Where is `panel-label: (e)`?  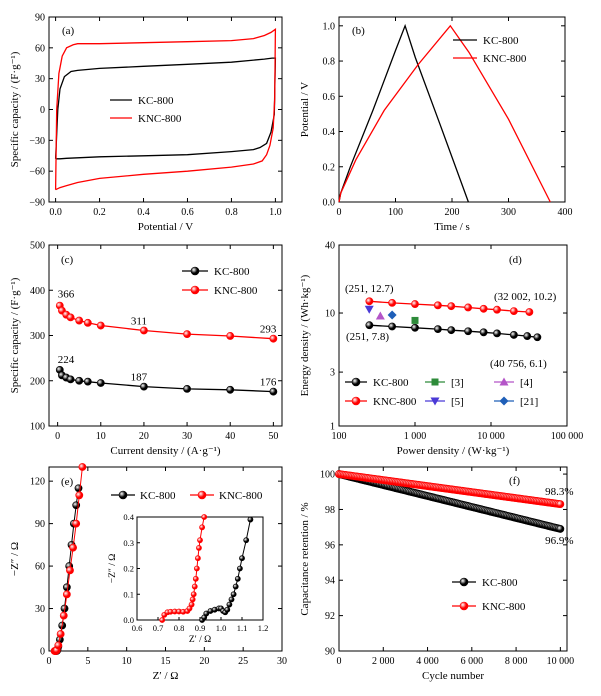 panel-label: (e) is located at coordinates (67, 482).